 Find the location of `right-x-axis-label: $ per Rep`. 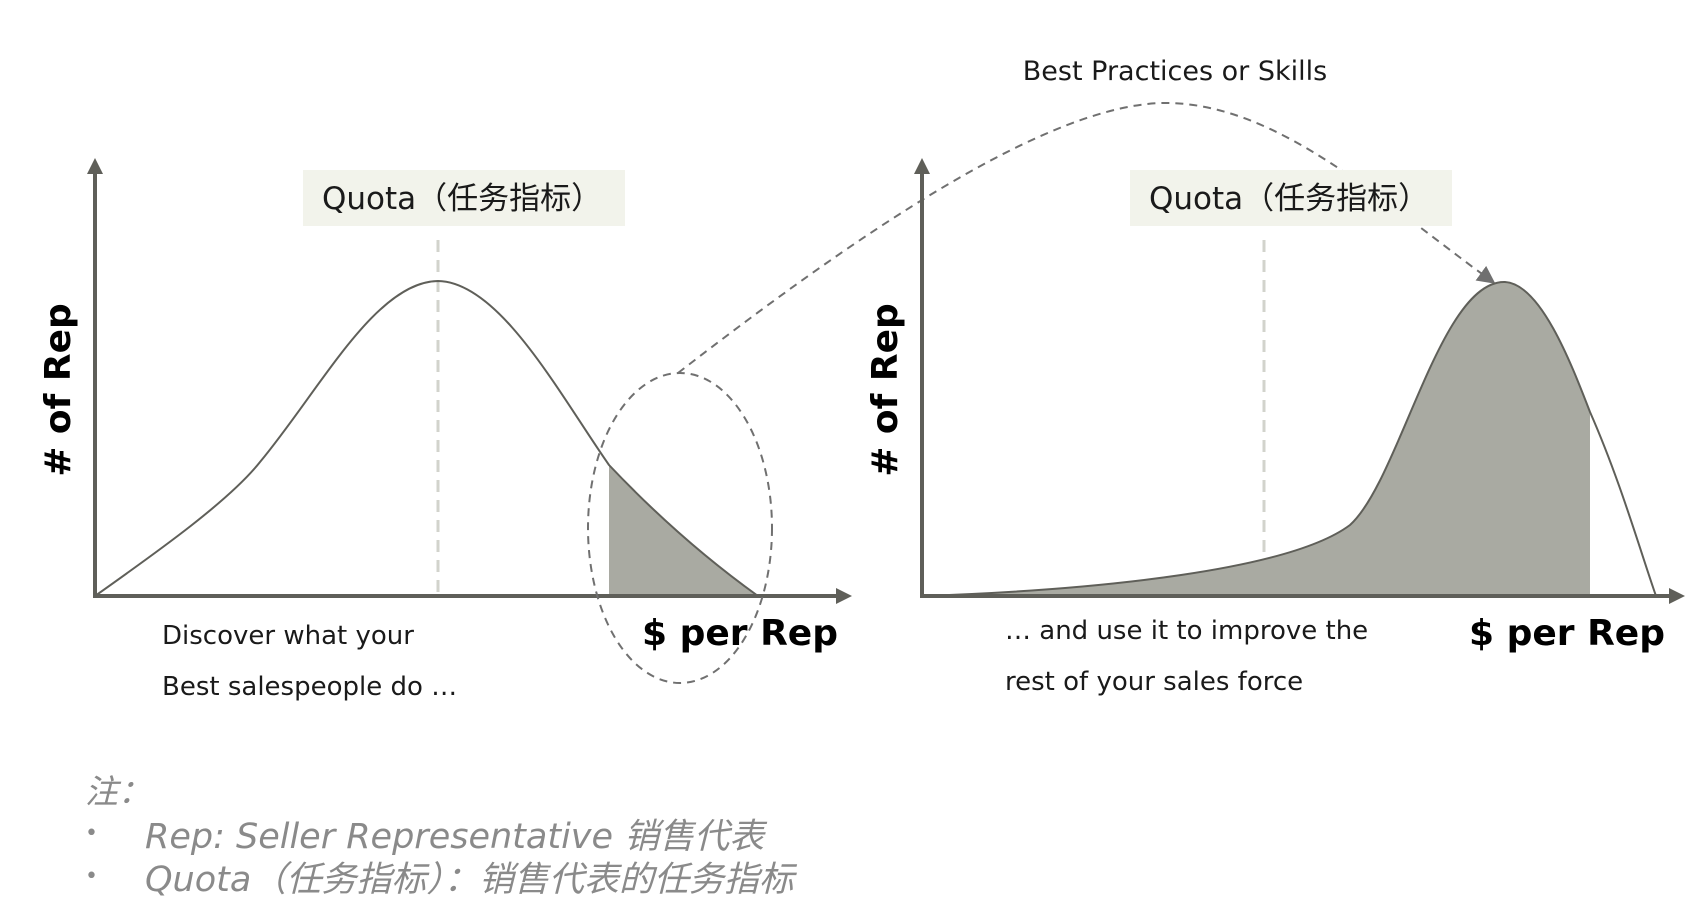

right-x-axis-label: $ per Rep is located at coordinates (1567, 633).